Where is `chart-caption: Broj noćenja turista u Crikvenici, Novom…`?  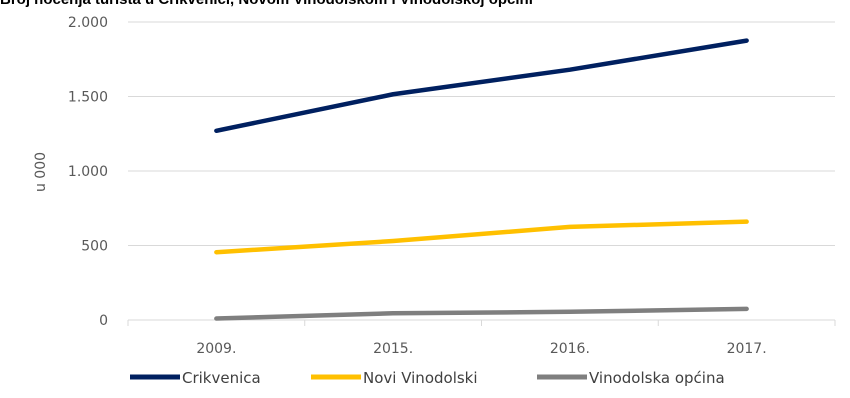 chart-caption: Broj noćenja turista u Crikvenici, Novom… is located at coordinates (425, 4).